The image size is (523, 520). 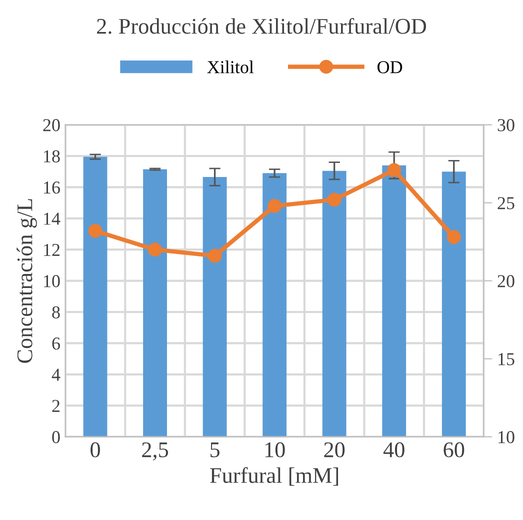 What do you see at coordinates (56, 374) in the screenshot?
I see `y-tick-label: 4` at bounding box center [56, 374].